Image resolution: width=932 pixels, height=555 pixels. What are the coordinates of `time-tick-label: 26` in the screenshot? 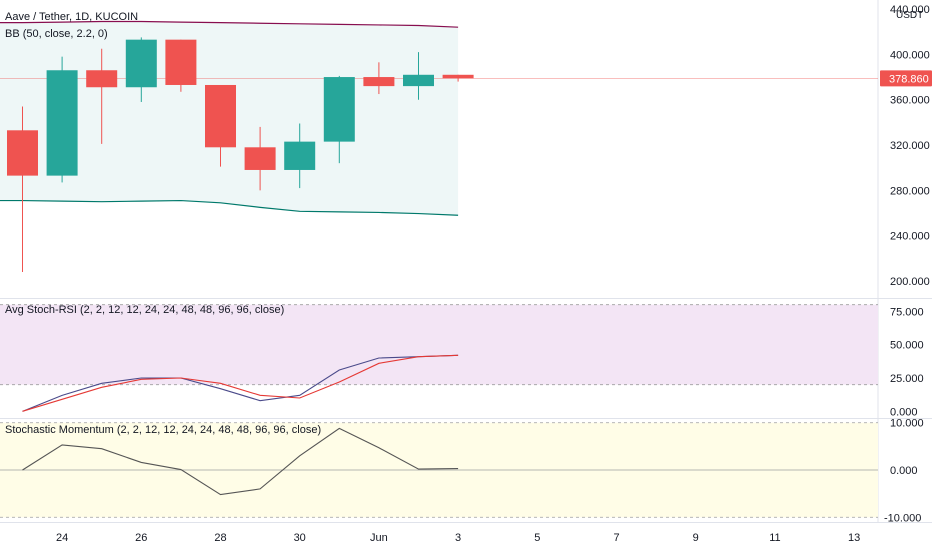 It's located at (141, 538).